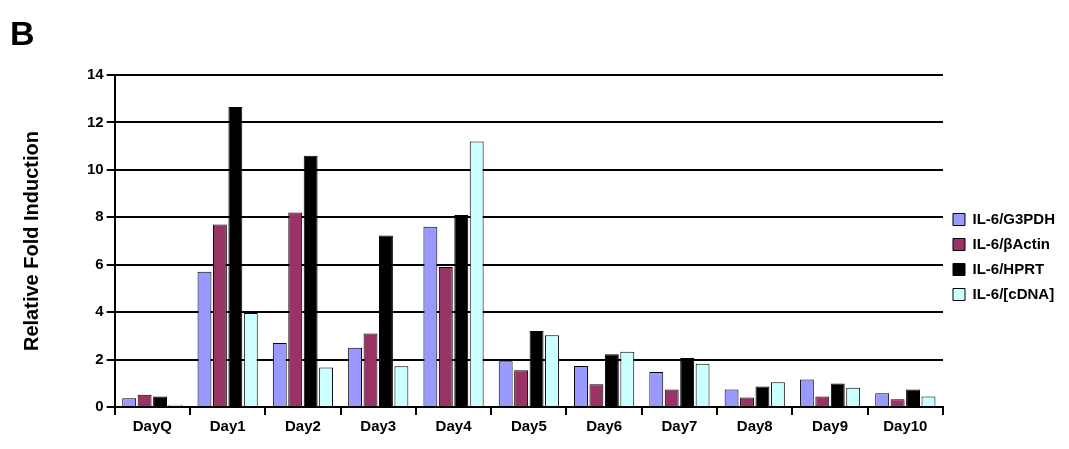 This screenshot has height=449, width=1069. Describe the element at coordinates (1013, 293) in the screenshot. I see `legend-label: IL-6/[cDNA]` at that location.